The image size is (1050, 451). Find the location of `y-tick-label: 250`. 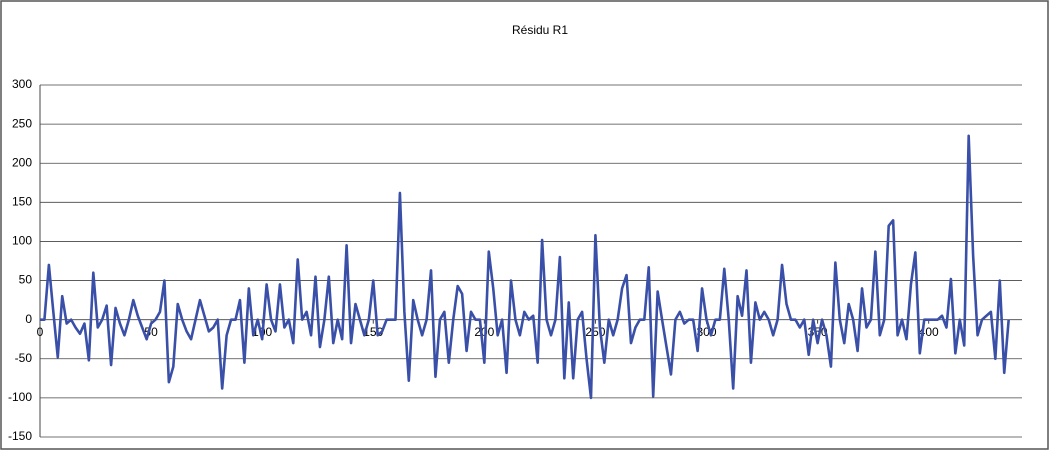

y-tick-label: 250 is located at coordinates (22, 123).